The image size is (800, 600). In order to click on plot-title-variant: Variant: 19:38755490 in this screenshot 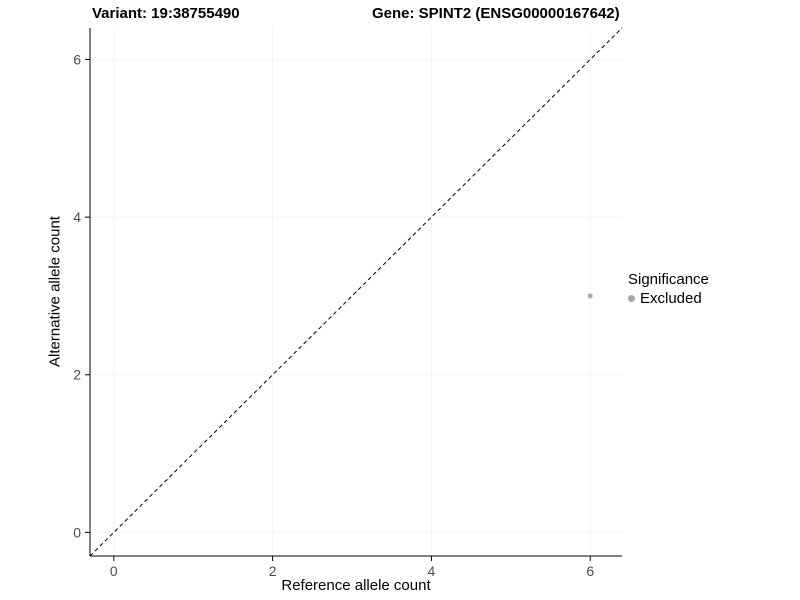, I will do `click(166, 13)`.